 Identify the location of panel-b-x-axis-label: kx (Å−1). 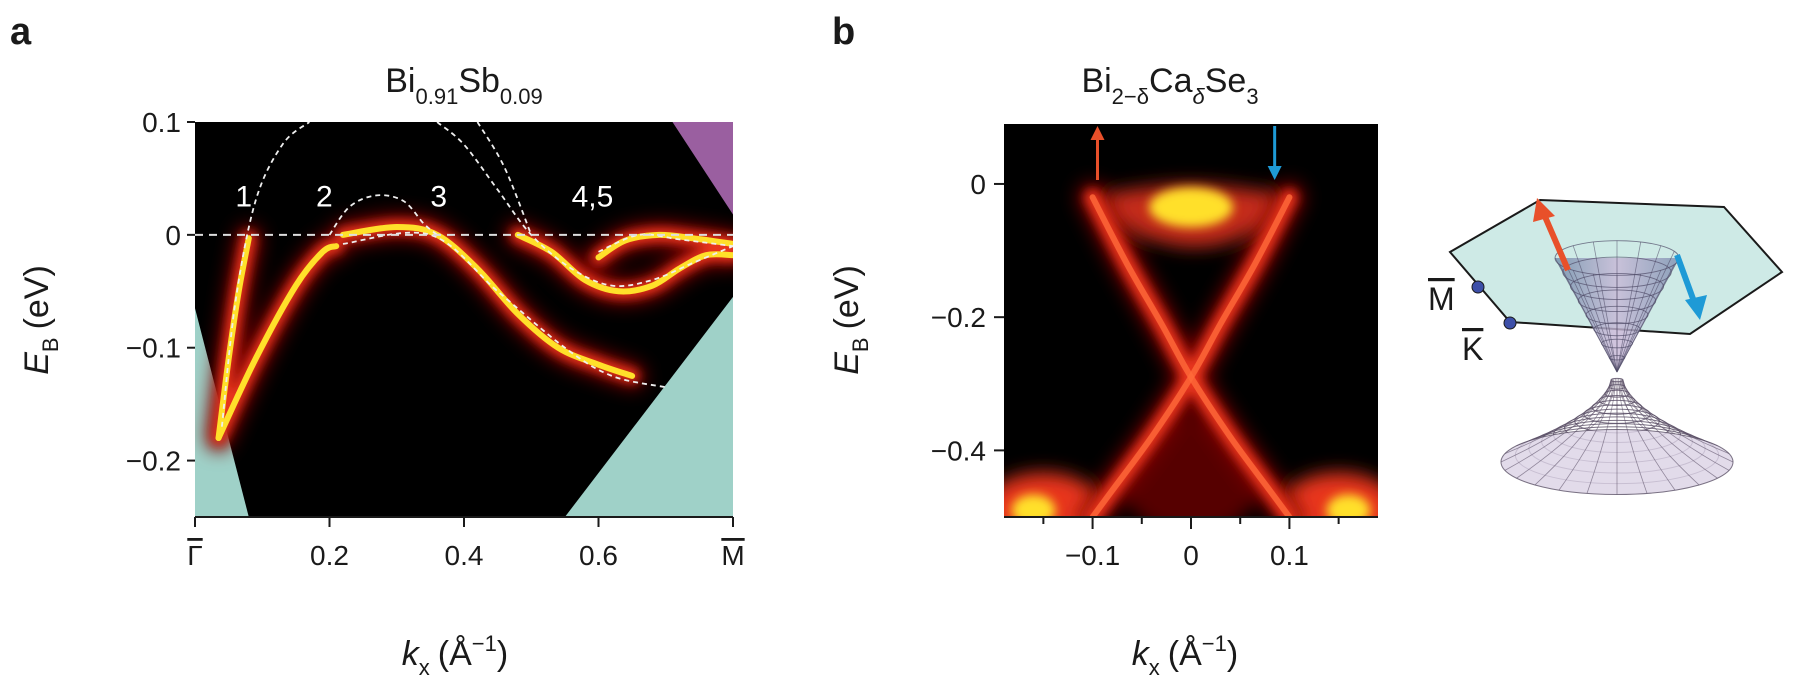
(1185, 655).